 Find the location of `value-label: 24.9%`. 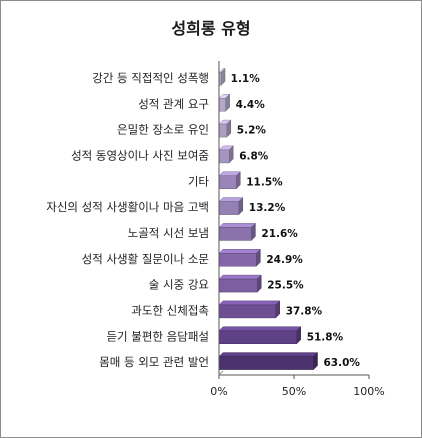

value-label: 24.9% is located at coordinates (284, 260).